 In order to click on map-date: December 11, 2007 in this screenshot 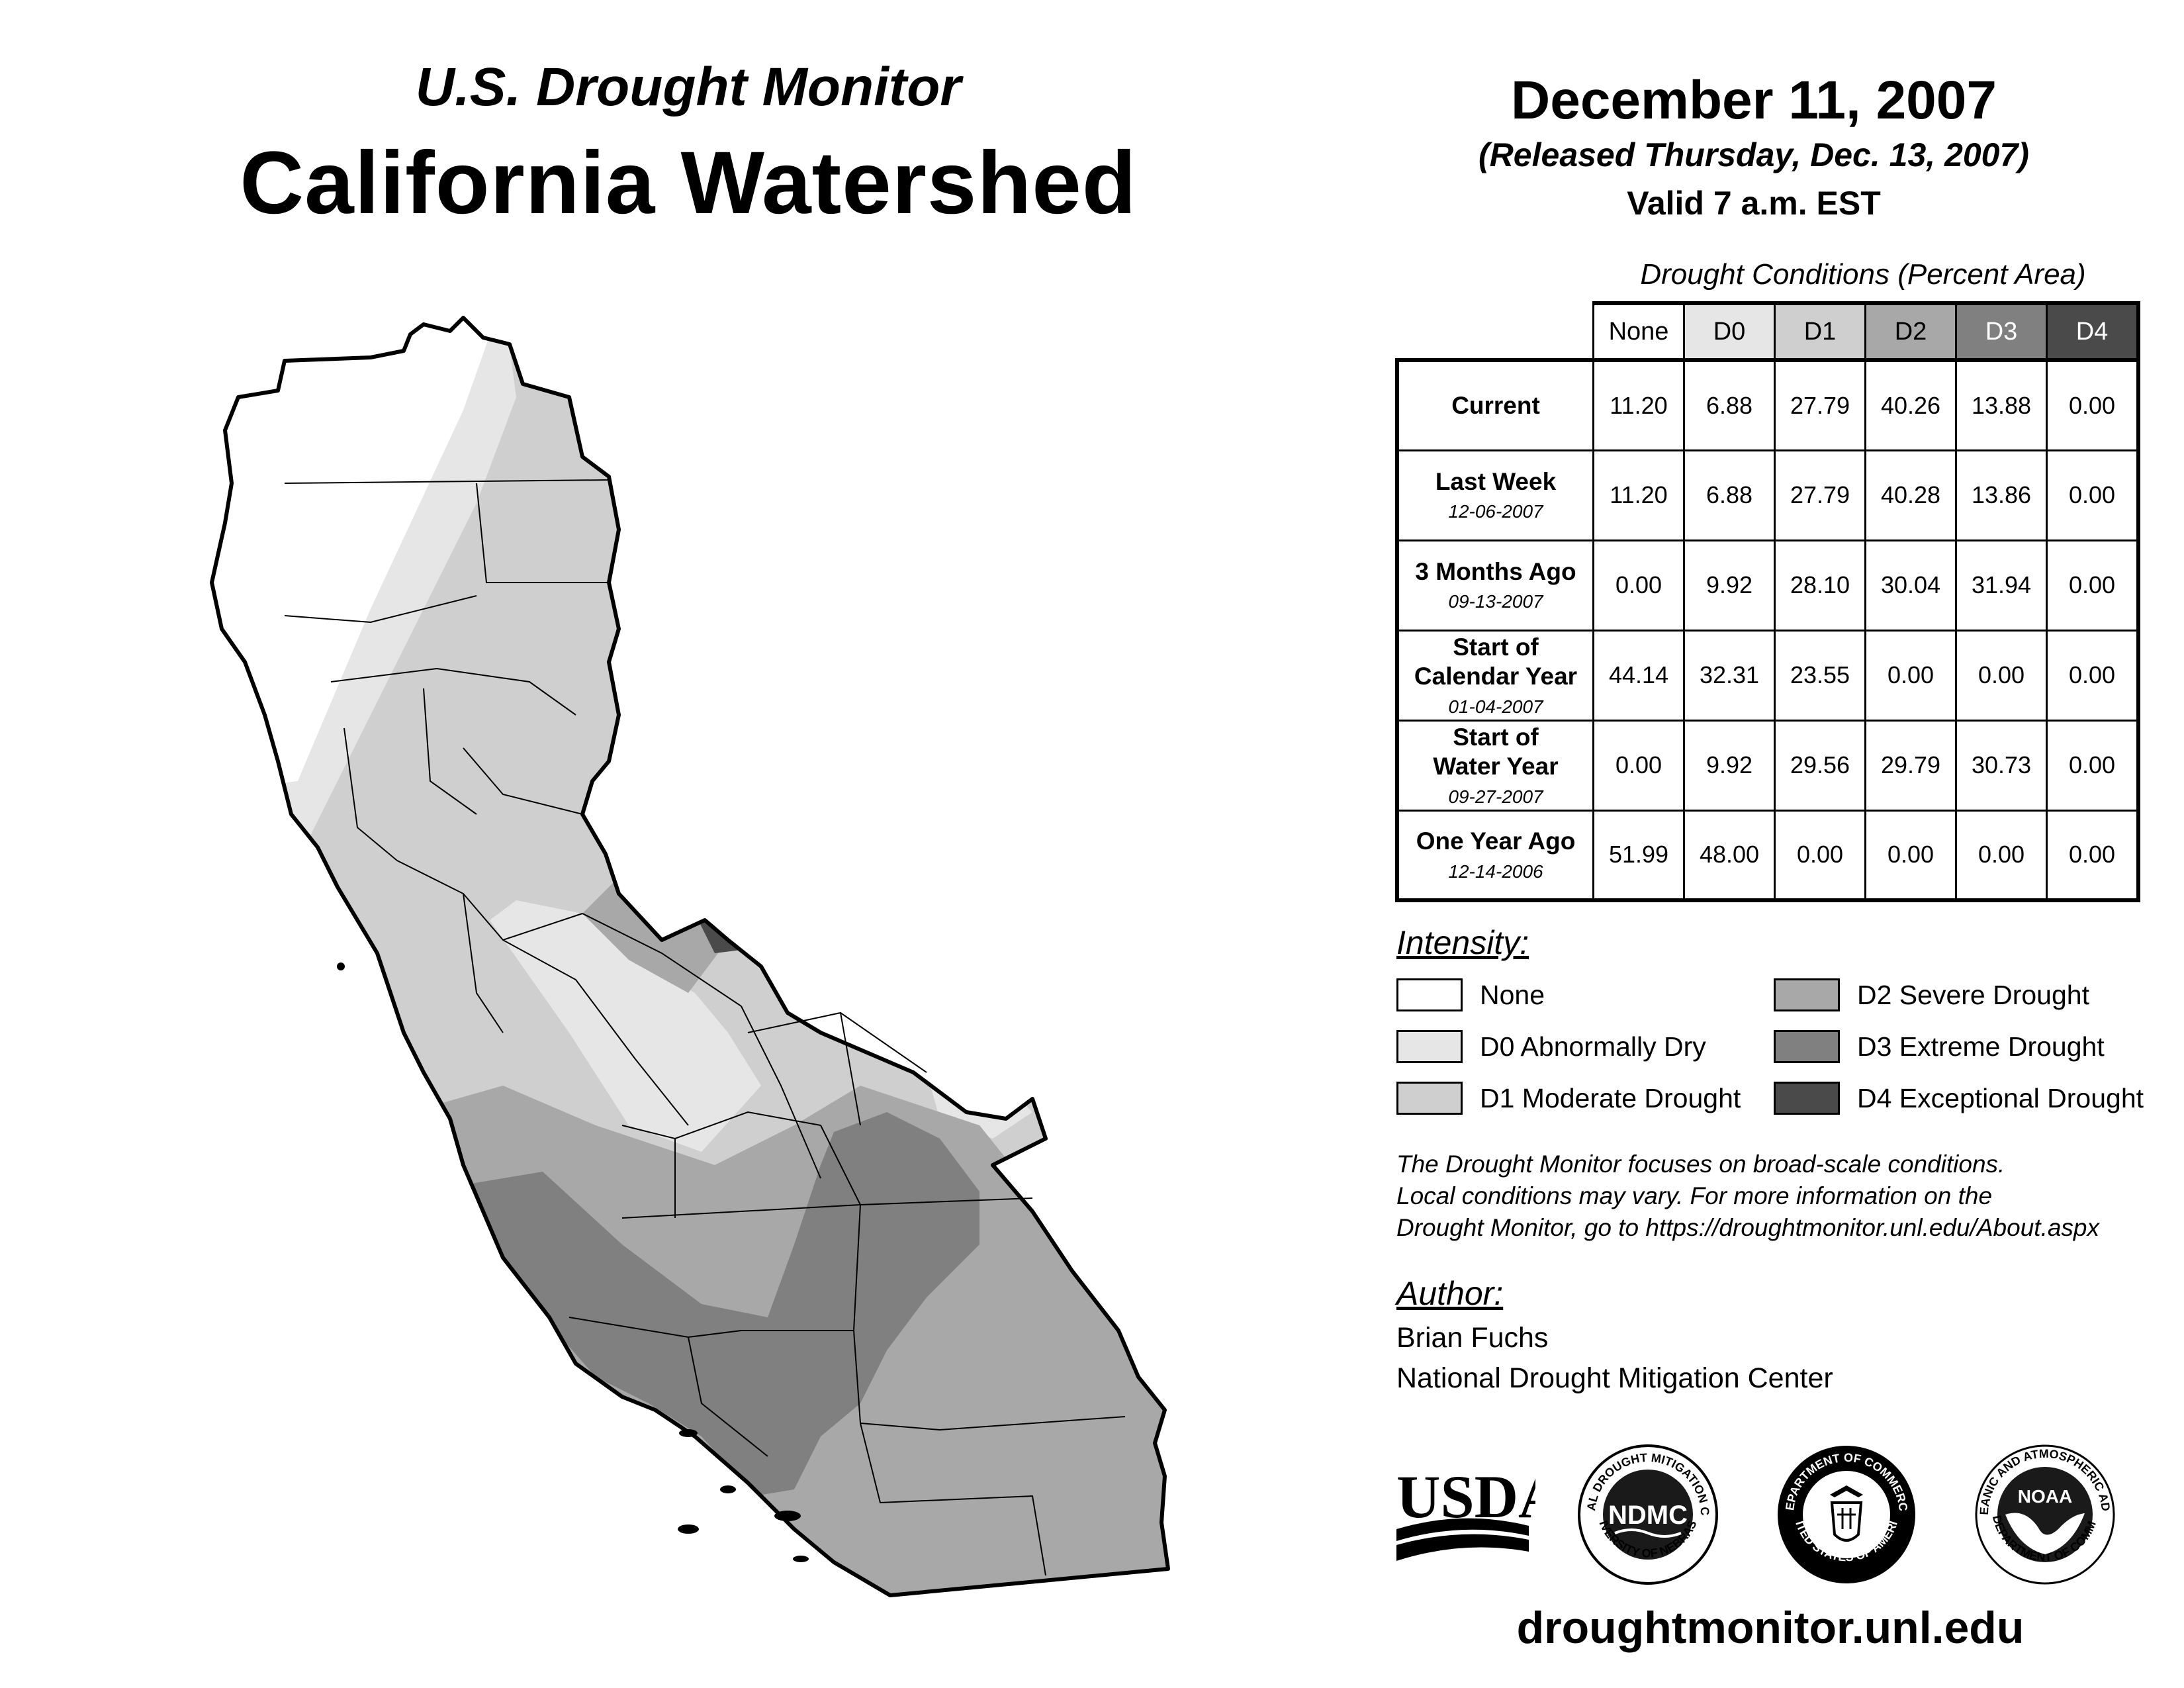, I will do `click(1754, 100)`.